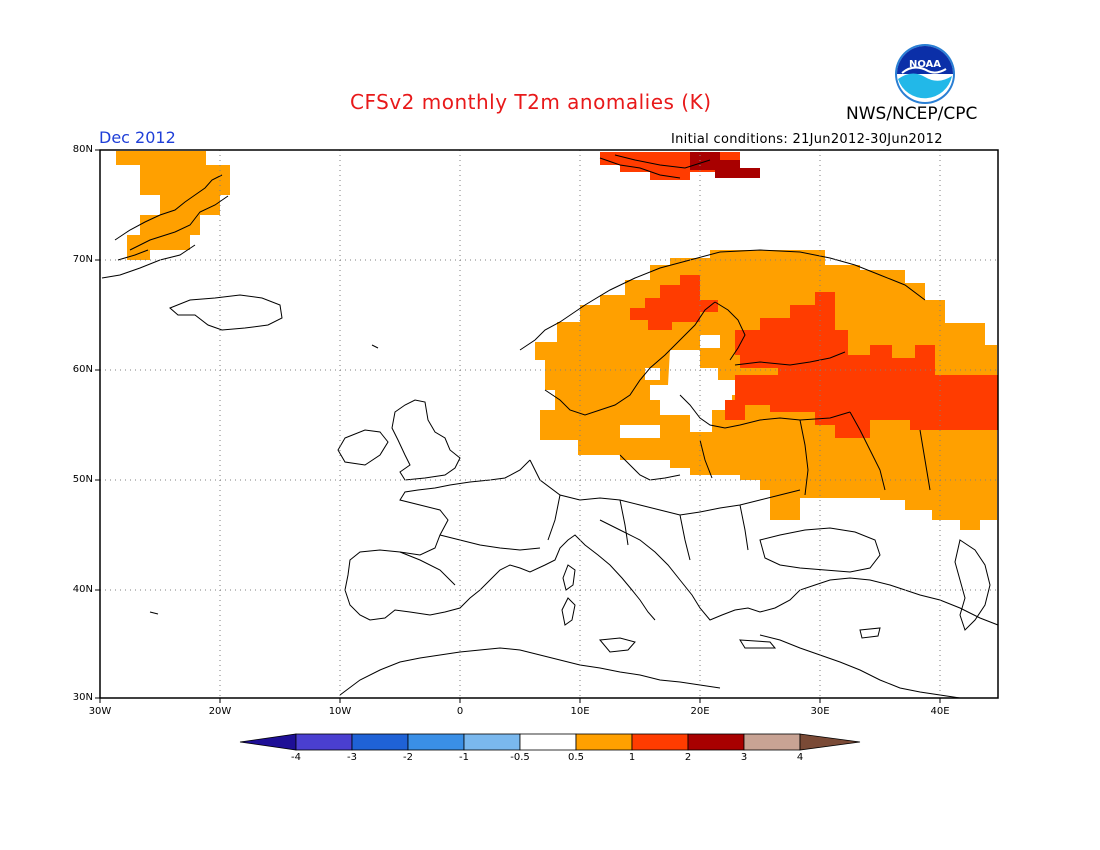 This screenshot has height=850, width=1100. I want to click on lat-label-60n: 60N, so click(82, 369).